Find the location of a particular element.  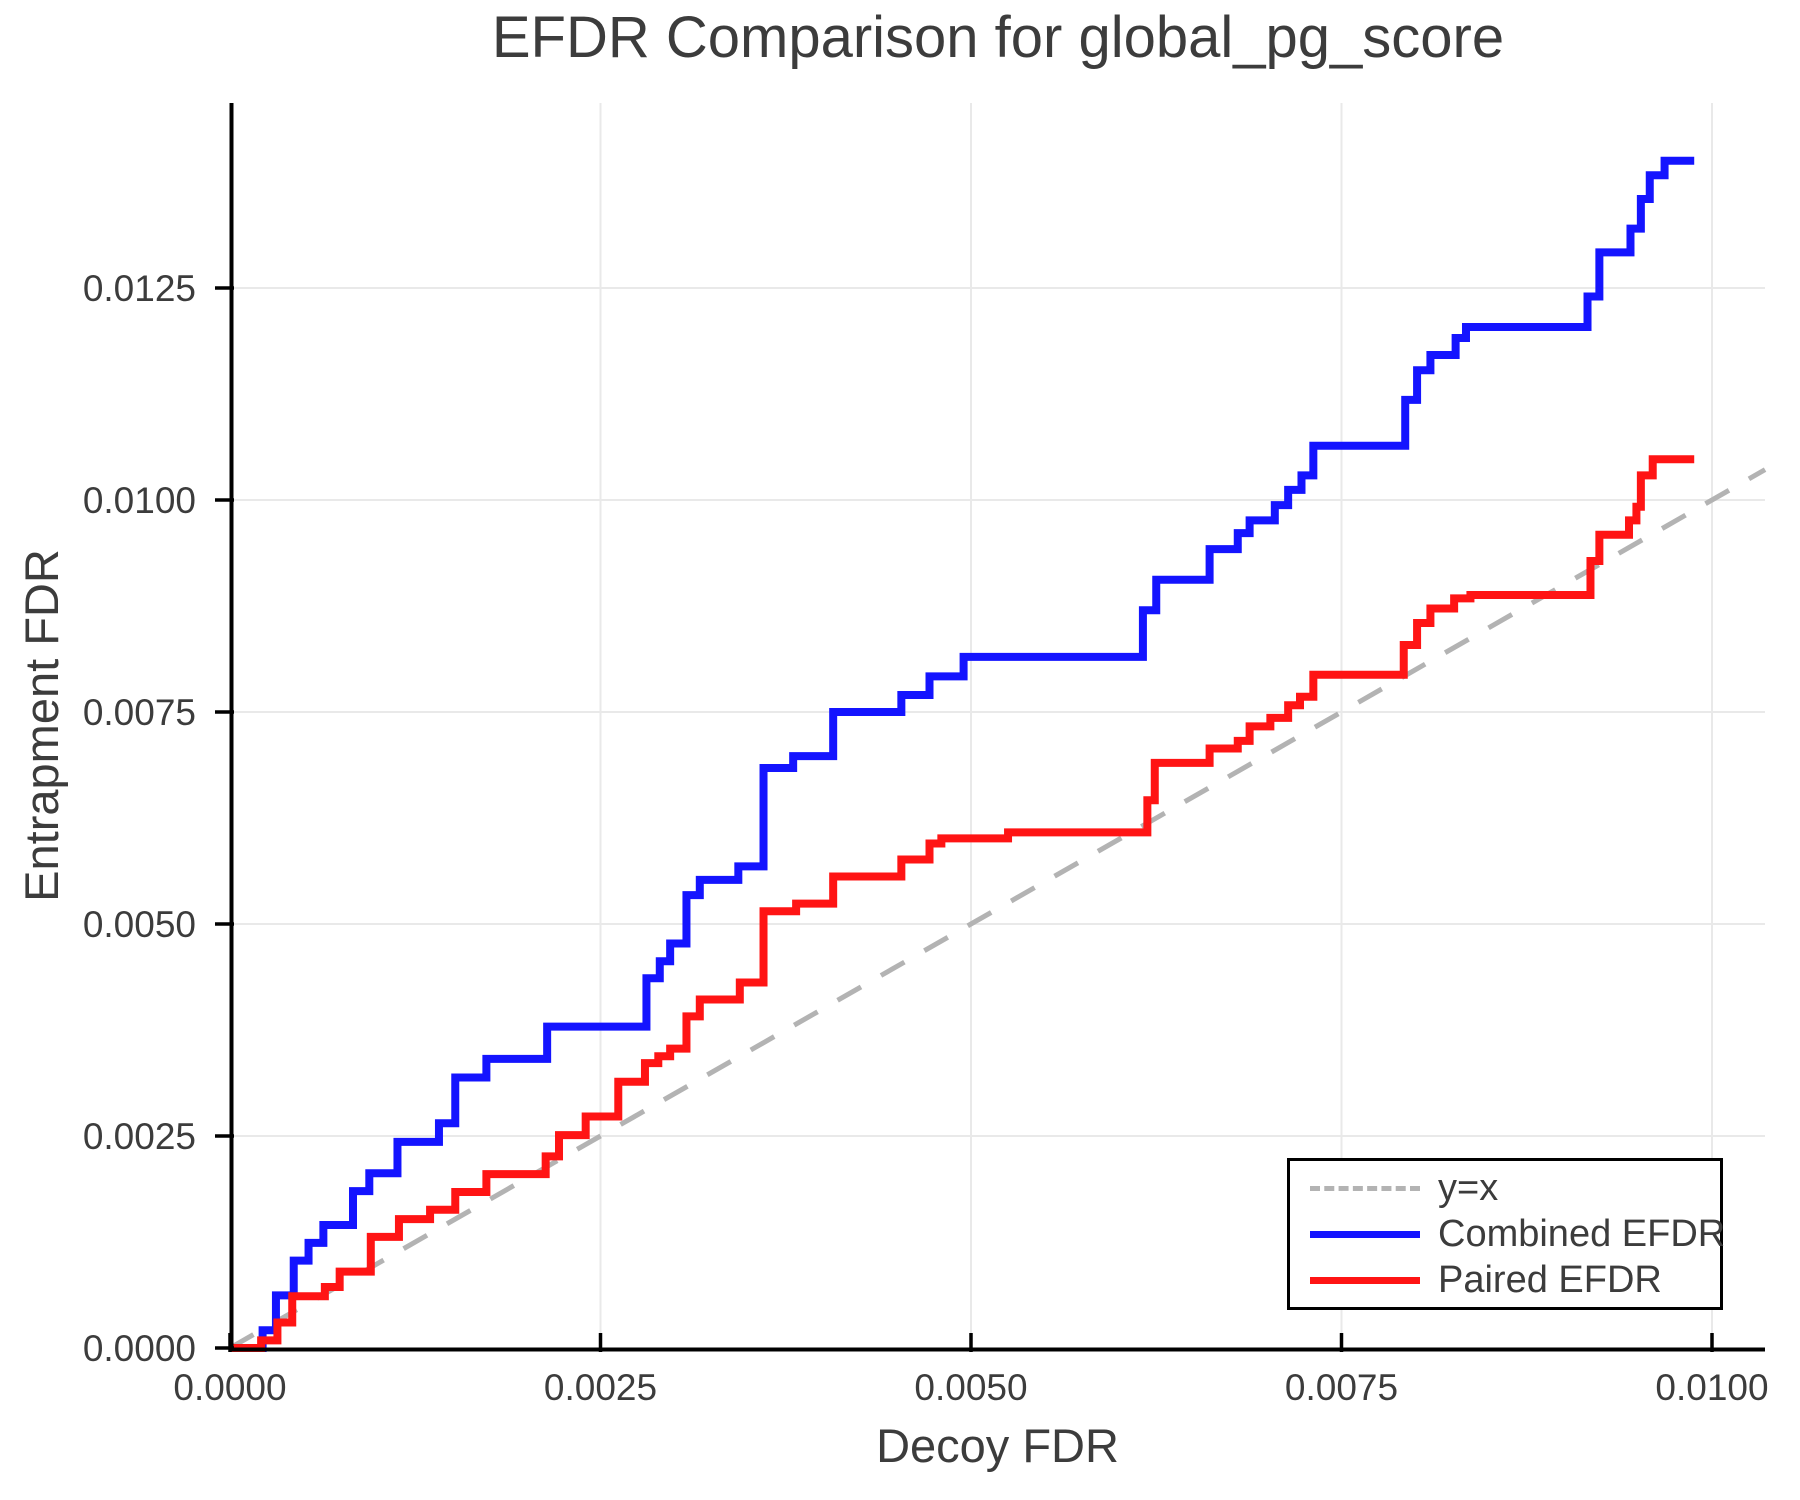

y-axis-label: Entrapment FDR is located at coordinates (41, 725).